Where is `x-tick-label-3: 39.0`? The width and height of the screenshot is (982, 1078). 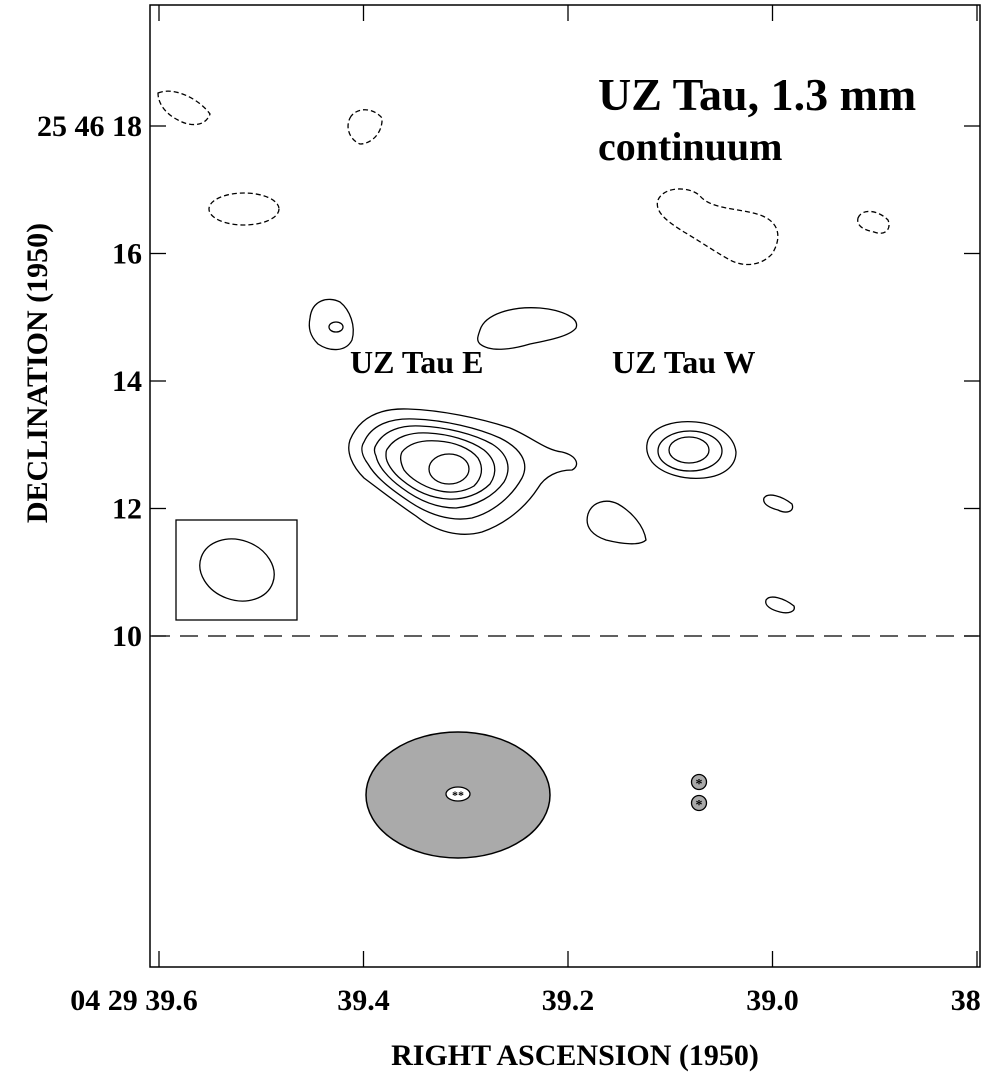 x-tick-label-3: 39.0 is located at coordinates (772, 1000).